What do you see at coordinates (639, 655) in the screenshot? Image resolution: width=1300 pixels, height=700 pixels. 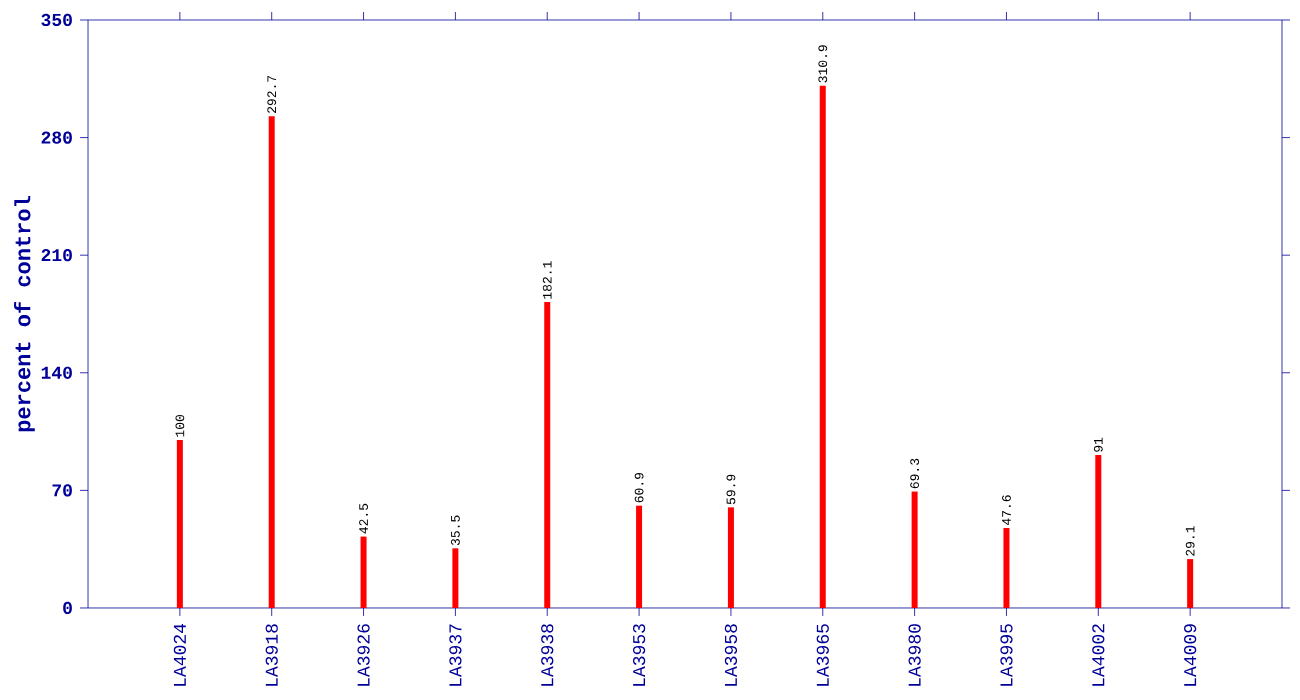 I see `x-tick-label: LA3953` at bounding box center [639, 655].